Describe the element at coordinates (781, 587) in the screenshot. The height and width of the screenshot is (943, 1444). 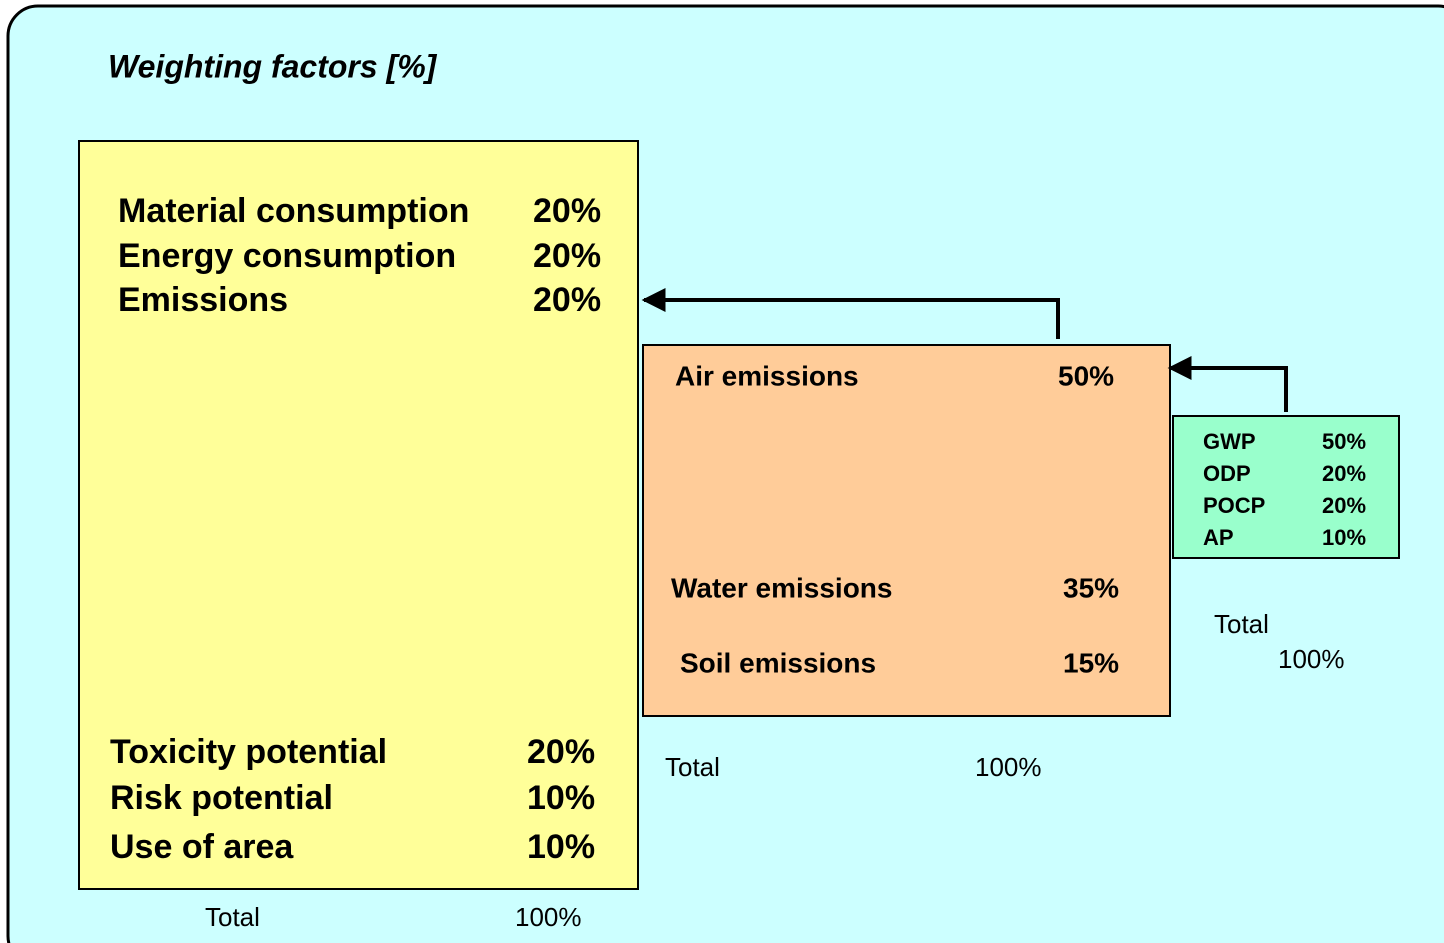
I see `item-label: Water emissions` at that location.